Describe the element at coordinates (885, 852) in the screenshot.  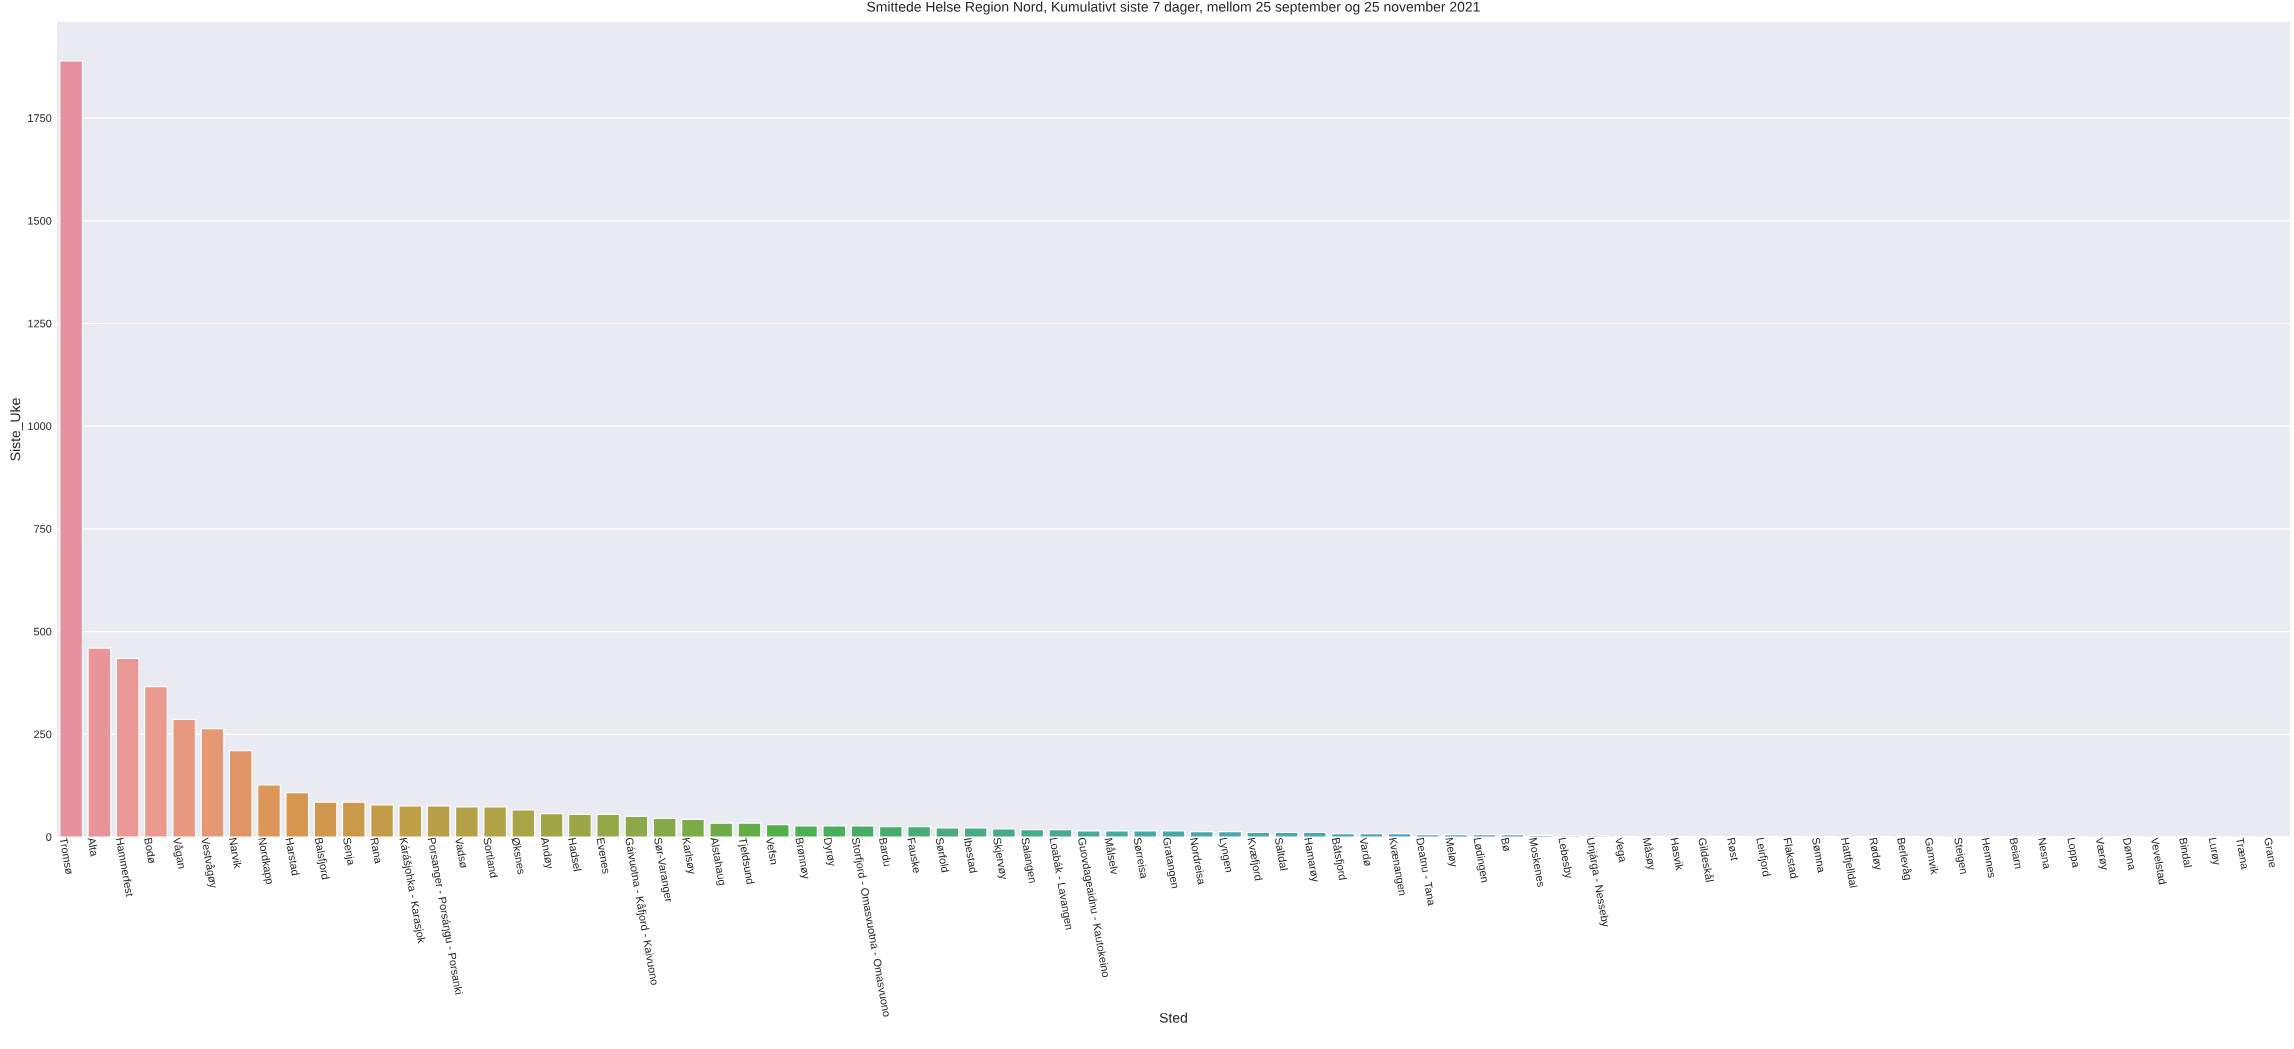
I see `x-tick-label: Bardu` at that location.